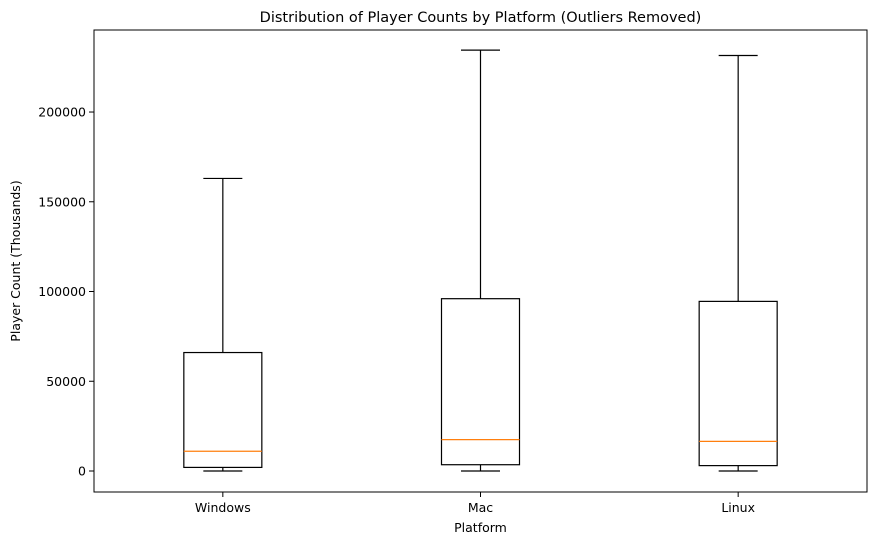  I want to click on y-tick-label-0: 0, so click(82, 471).